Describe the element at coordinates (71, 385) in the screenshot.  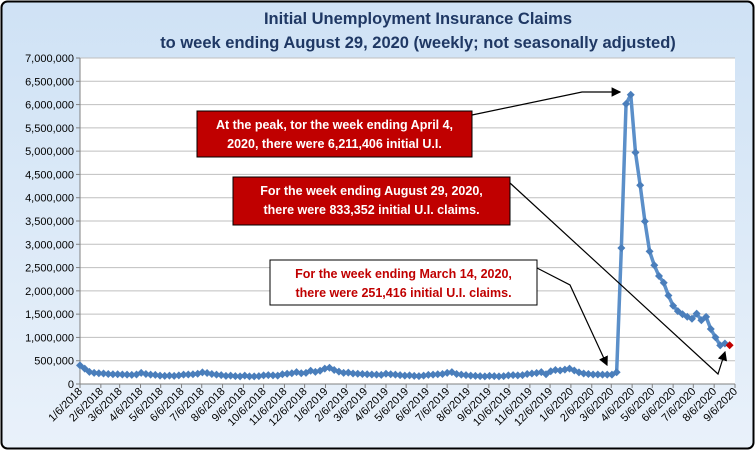
I see `y-tick-label: 0` at that location.